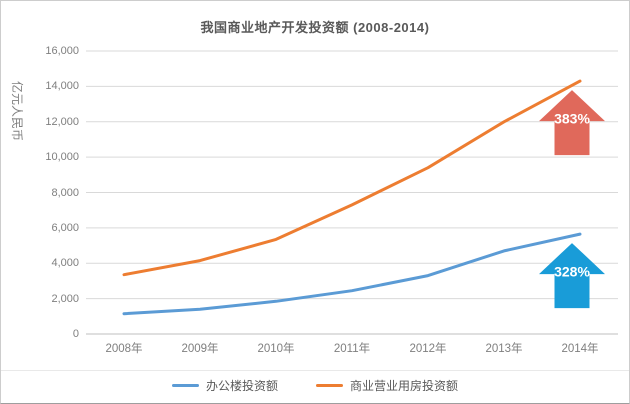 The width and height of the screenshot is (630, 404). I want to click on chart-title: 我国商业地产开发投资额 (2008-2014), so click(315, 27).